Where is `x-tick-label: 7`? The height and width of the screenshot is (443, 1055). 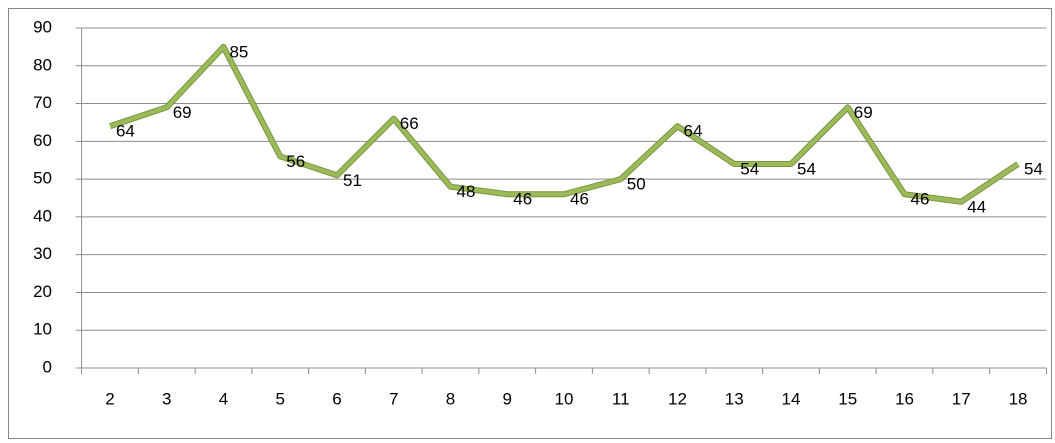 x-tick-label: 7 is located at coordinates (393, 398).